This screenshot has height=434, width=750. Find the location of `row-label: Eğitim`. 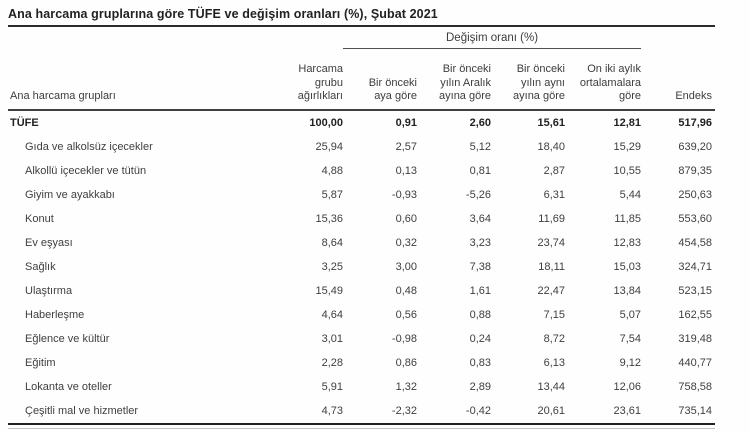

row-label: Eğitim is located at coordinates (40, 362).